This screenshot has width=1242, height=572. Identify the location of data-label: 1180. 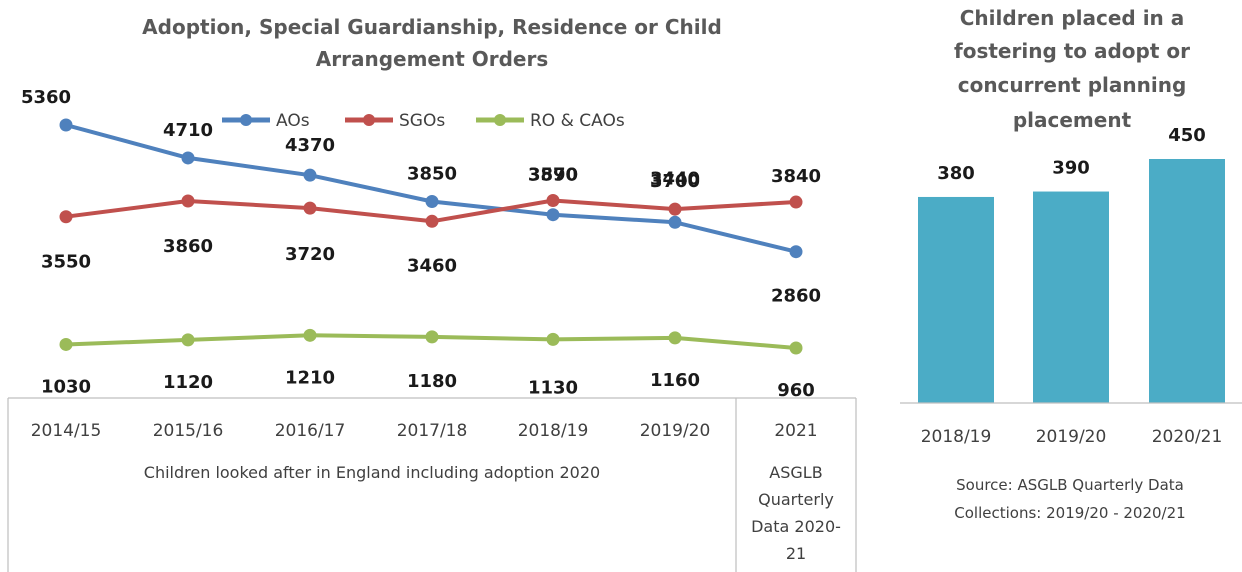
(432, 381).